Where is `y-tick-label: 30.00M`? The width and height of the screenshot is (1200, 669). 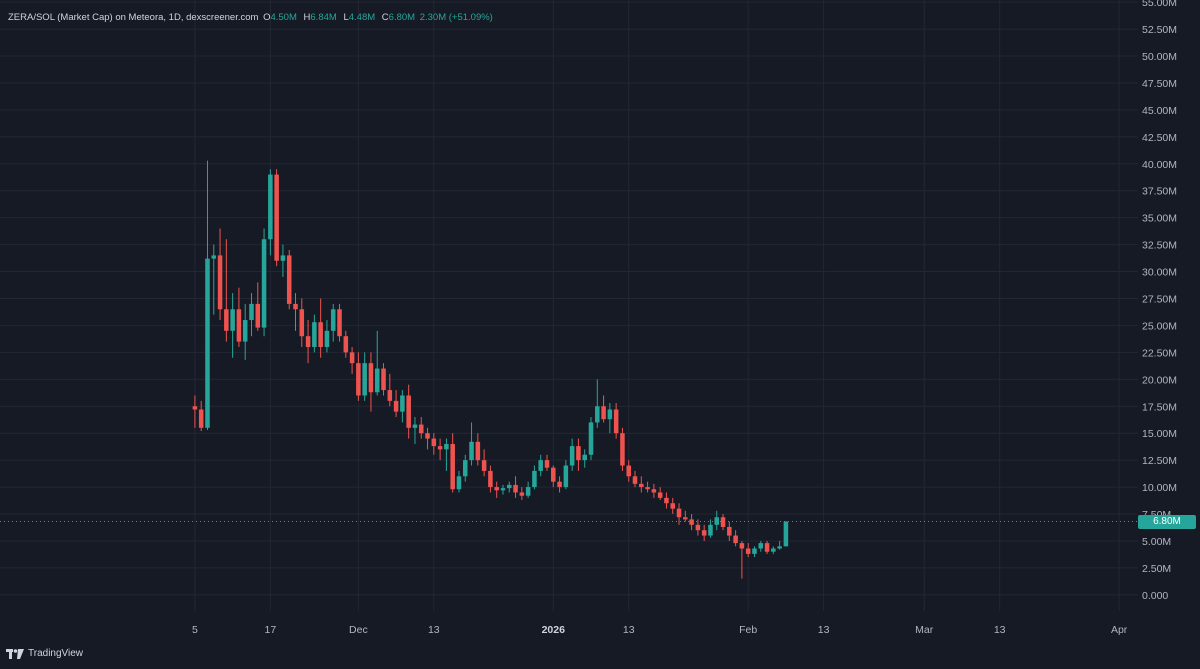
y-tick-label: 30.00M is located at coordinates (1159, 273).